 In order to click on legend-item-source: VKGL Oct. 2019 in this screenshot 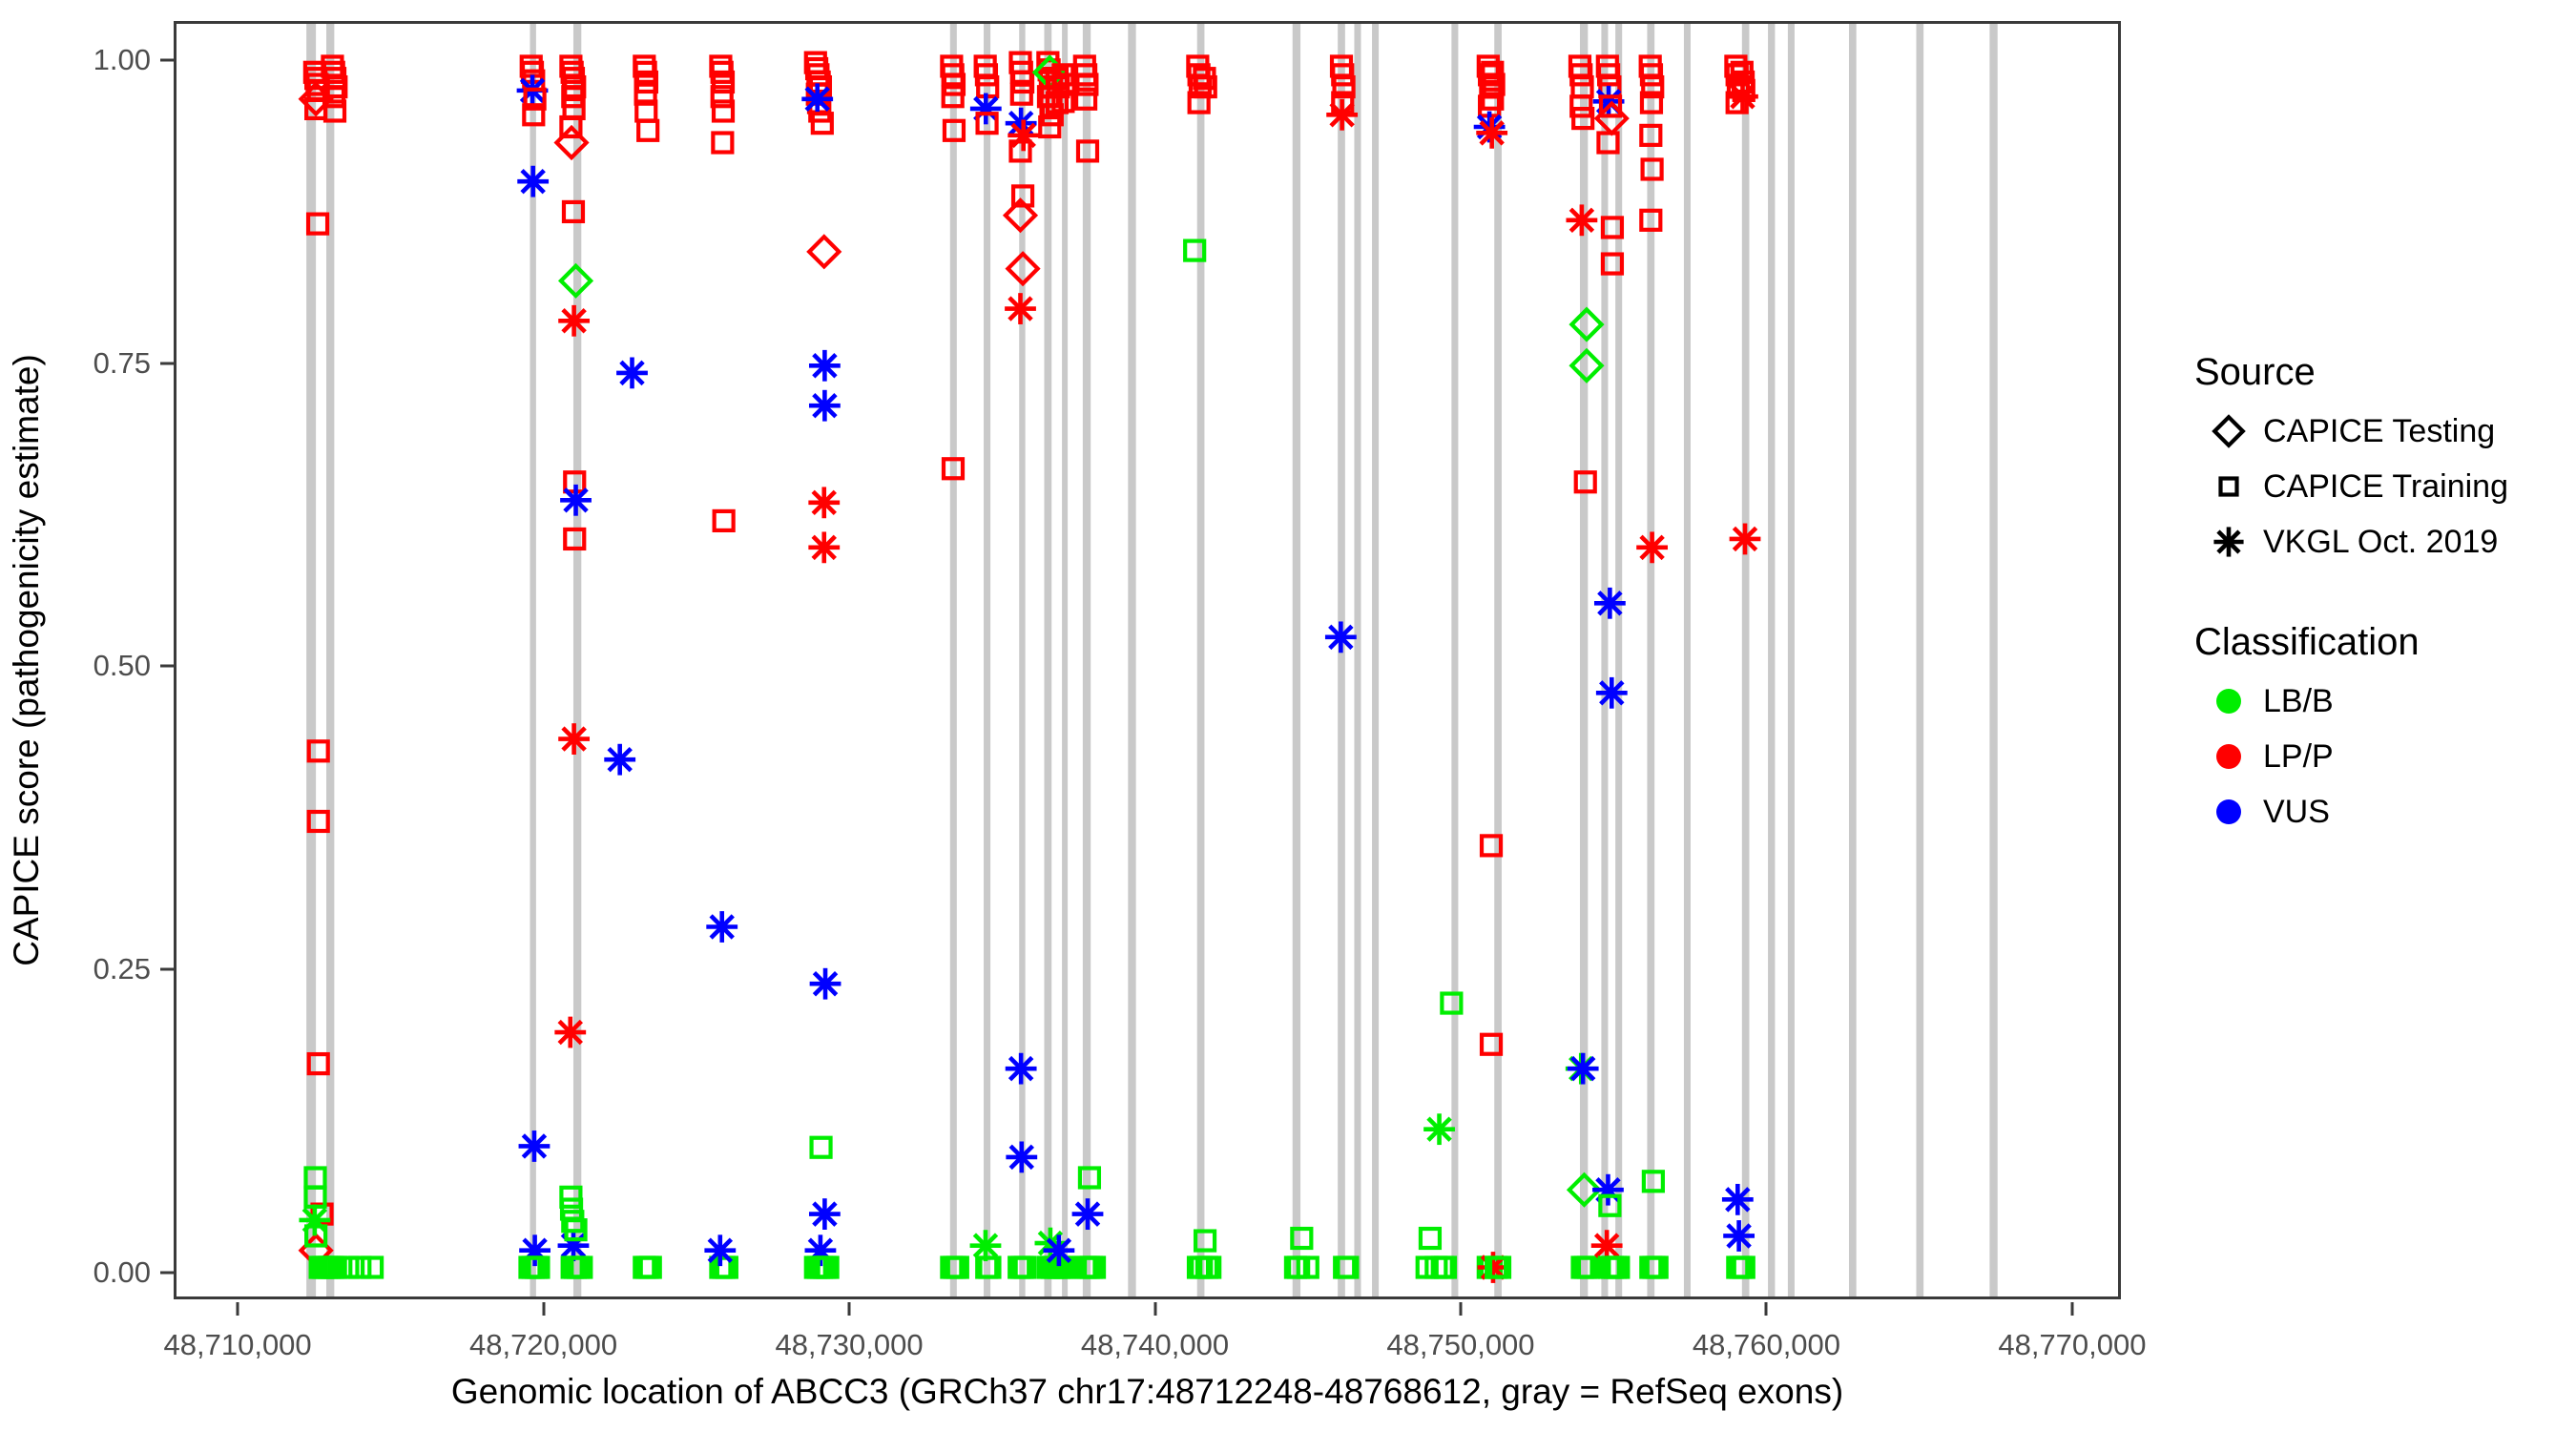, I will do `click(2385, 542)`.